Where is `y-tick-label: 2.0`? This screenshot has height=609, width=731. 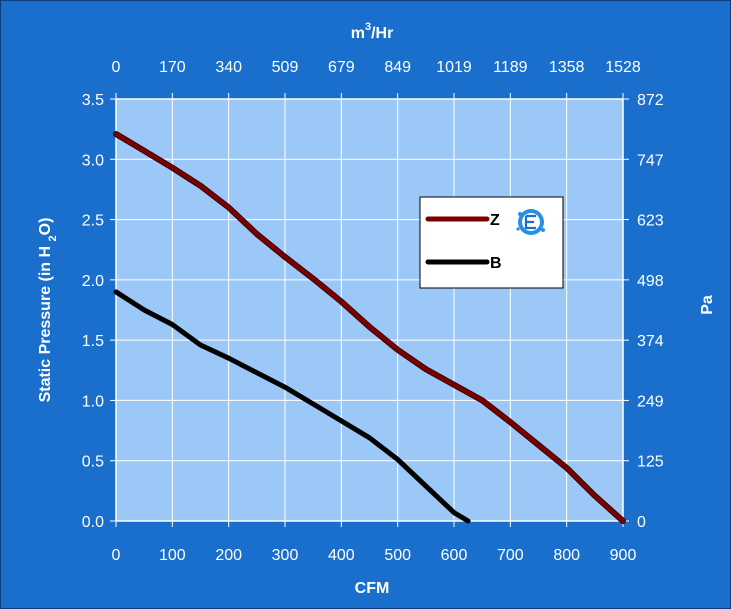 y-tick-label: 2.0 is located at coordinates (93, 281).